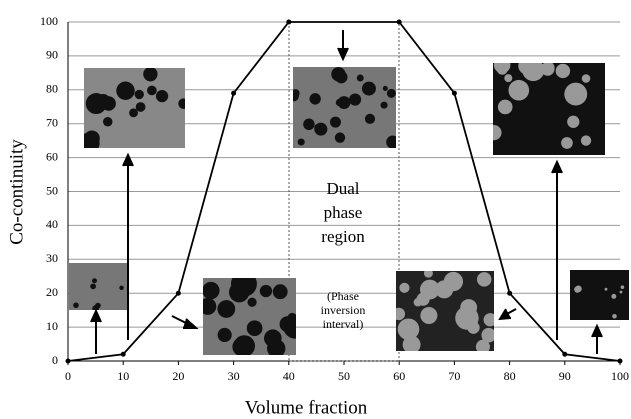 The width and height of the screenshot is (631, 419). Describe the element at coordinates (234, 376) in the screenshot. I see `x-tick-label: 30` at that location.